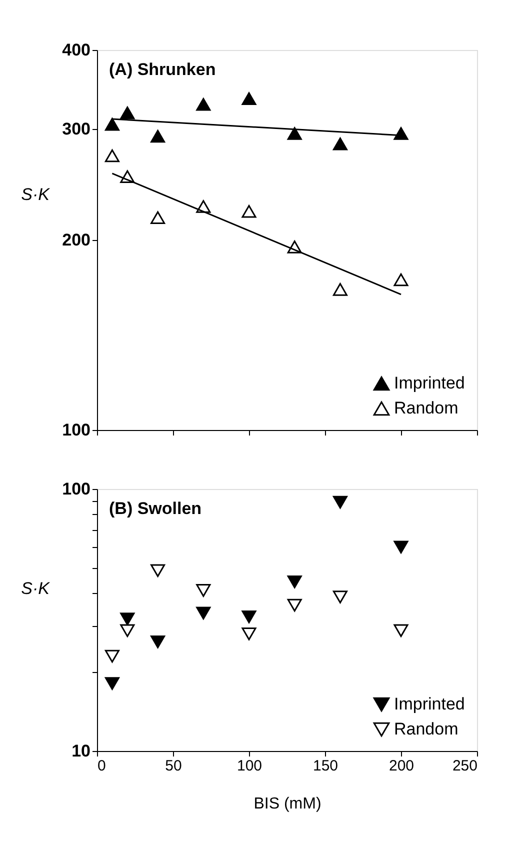 Image resolution: width=506 pixels, height=861 pixels. I want to click on y-tick-label: 200, so click(76, 240).